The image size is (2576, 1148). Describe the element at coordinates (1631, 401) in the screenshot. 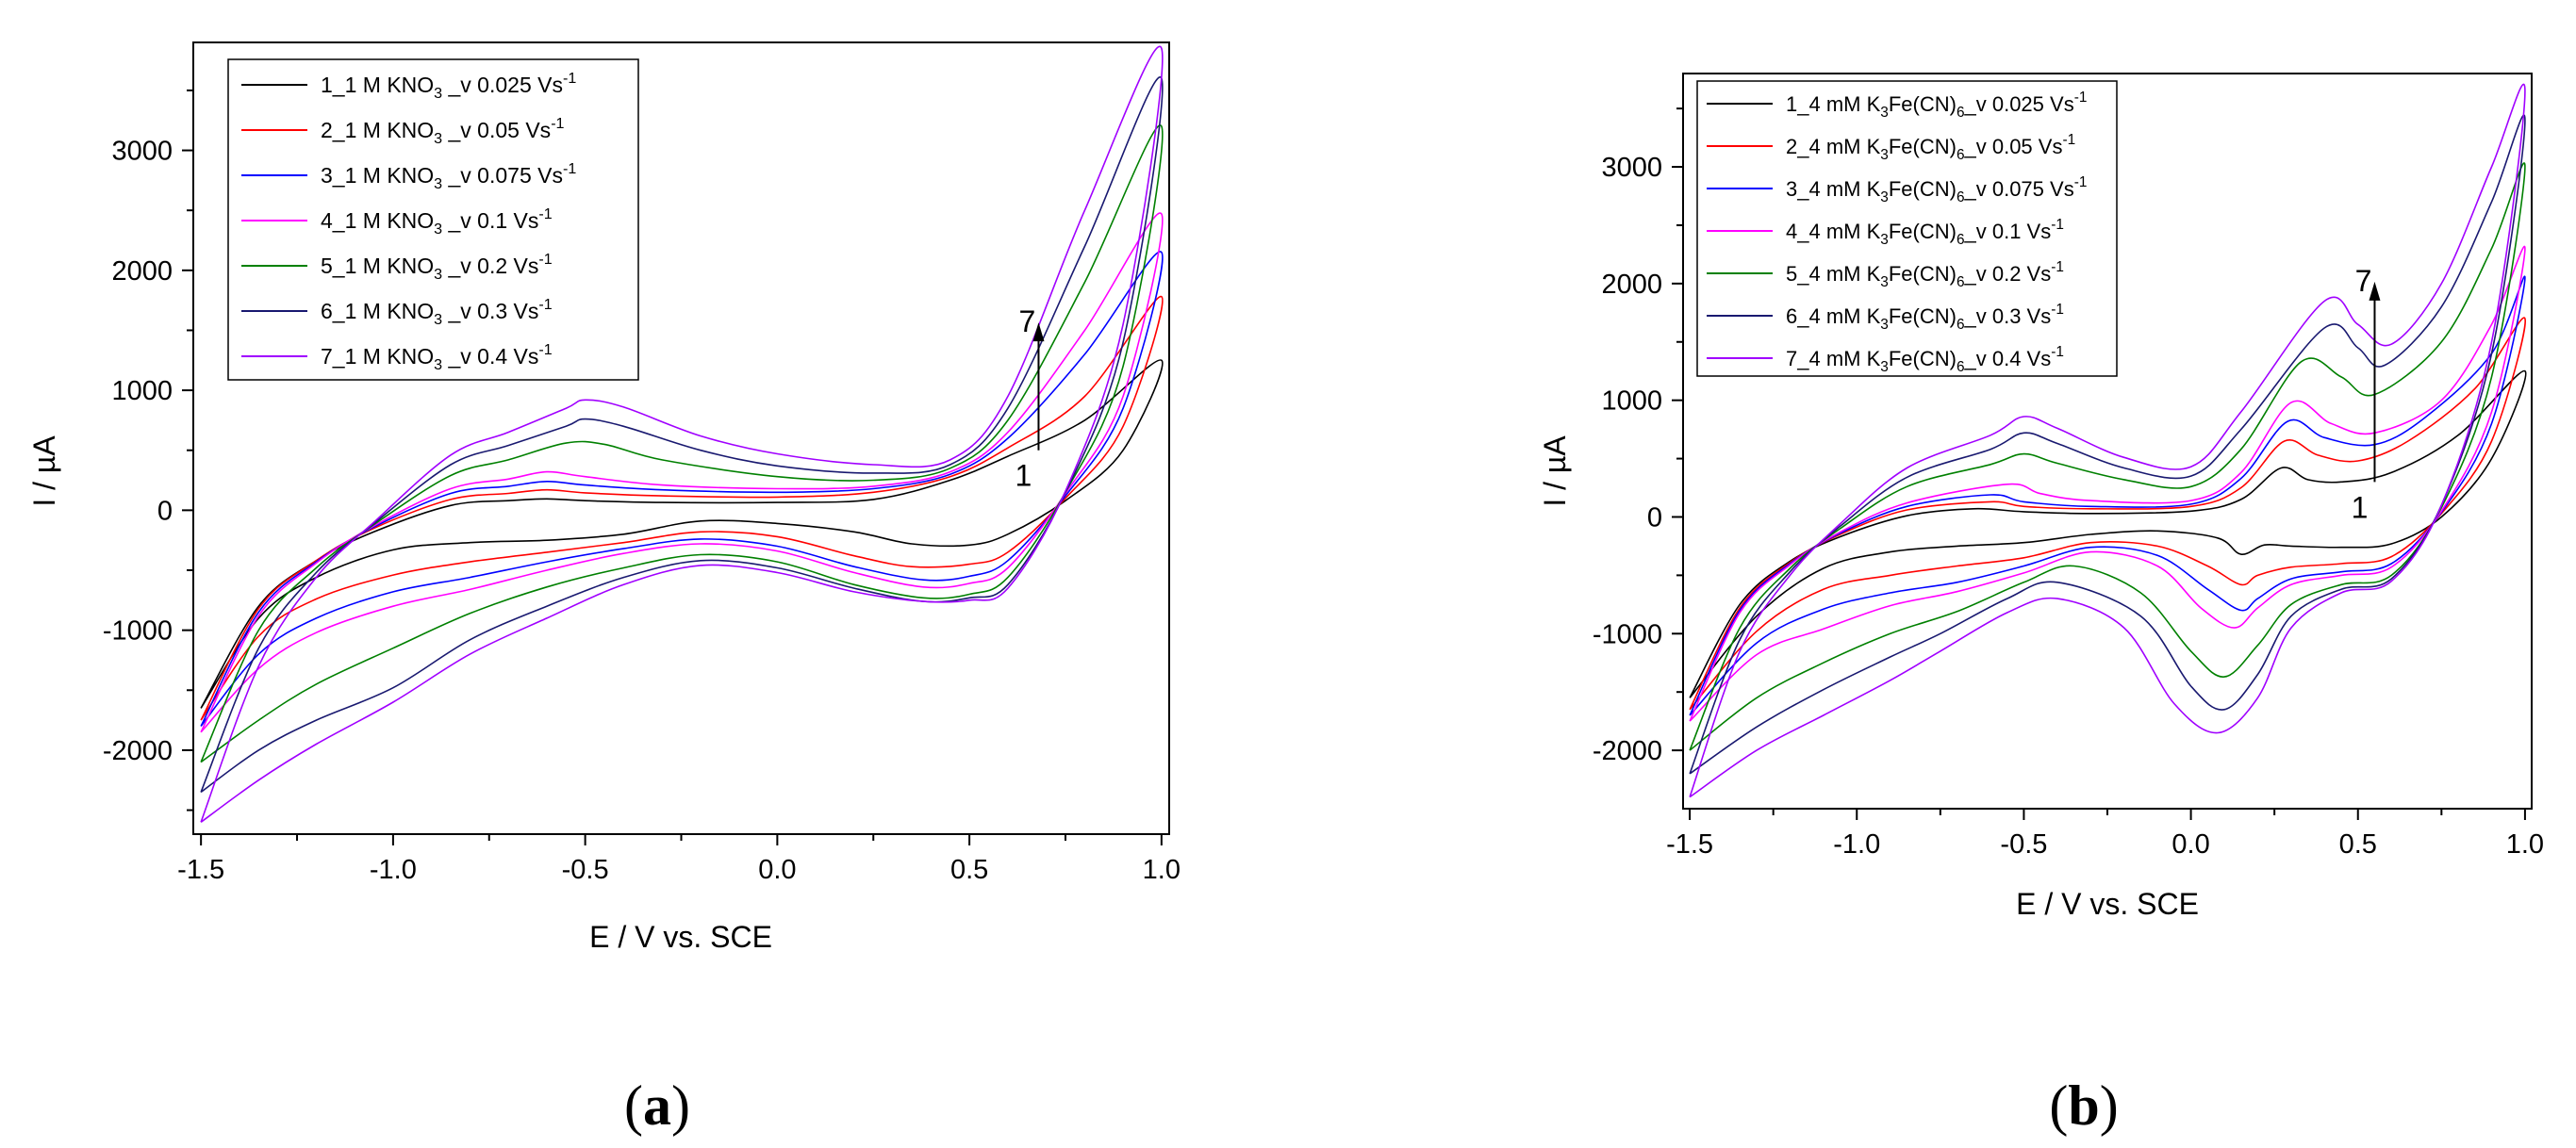

I see `y-tick-label-b: 1000` at that location.